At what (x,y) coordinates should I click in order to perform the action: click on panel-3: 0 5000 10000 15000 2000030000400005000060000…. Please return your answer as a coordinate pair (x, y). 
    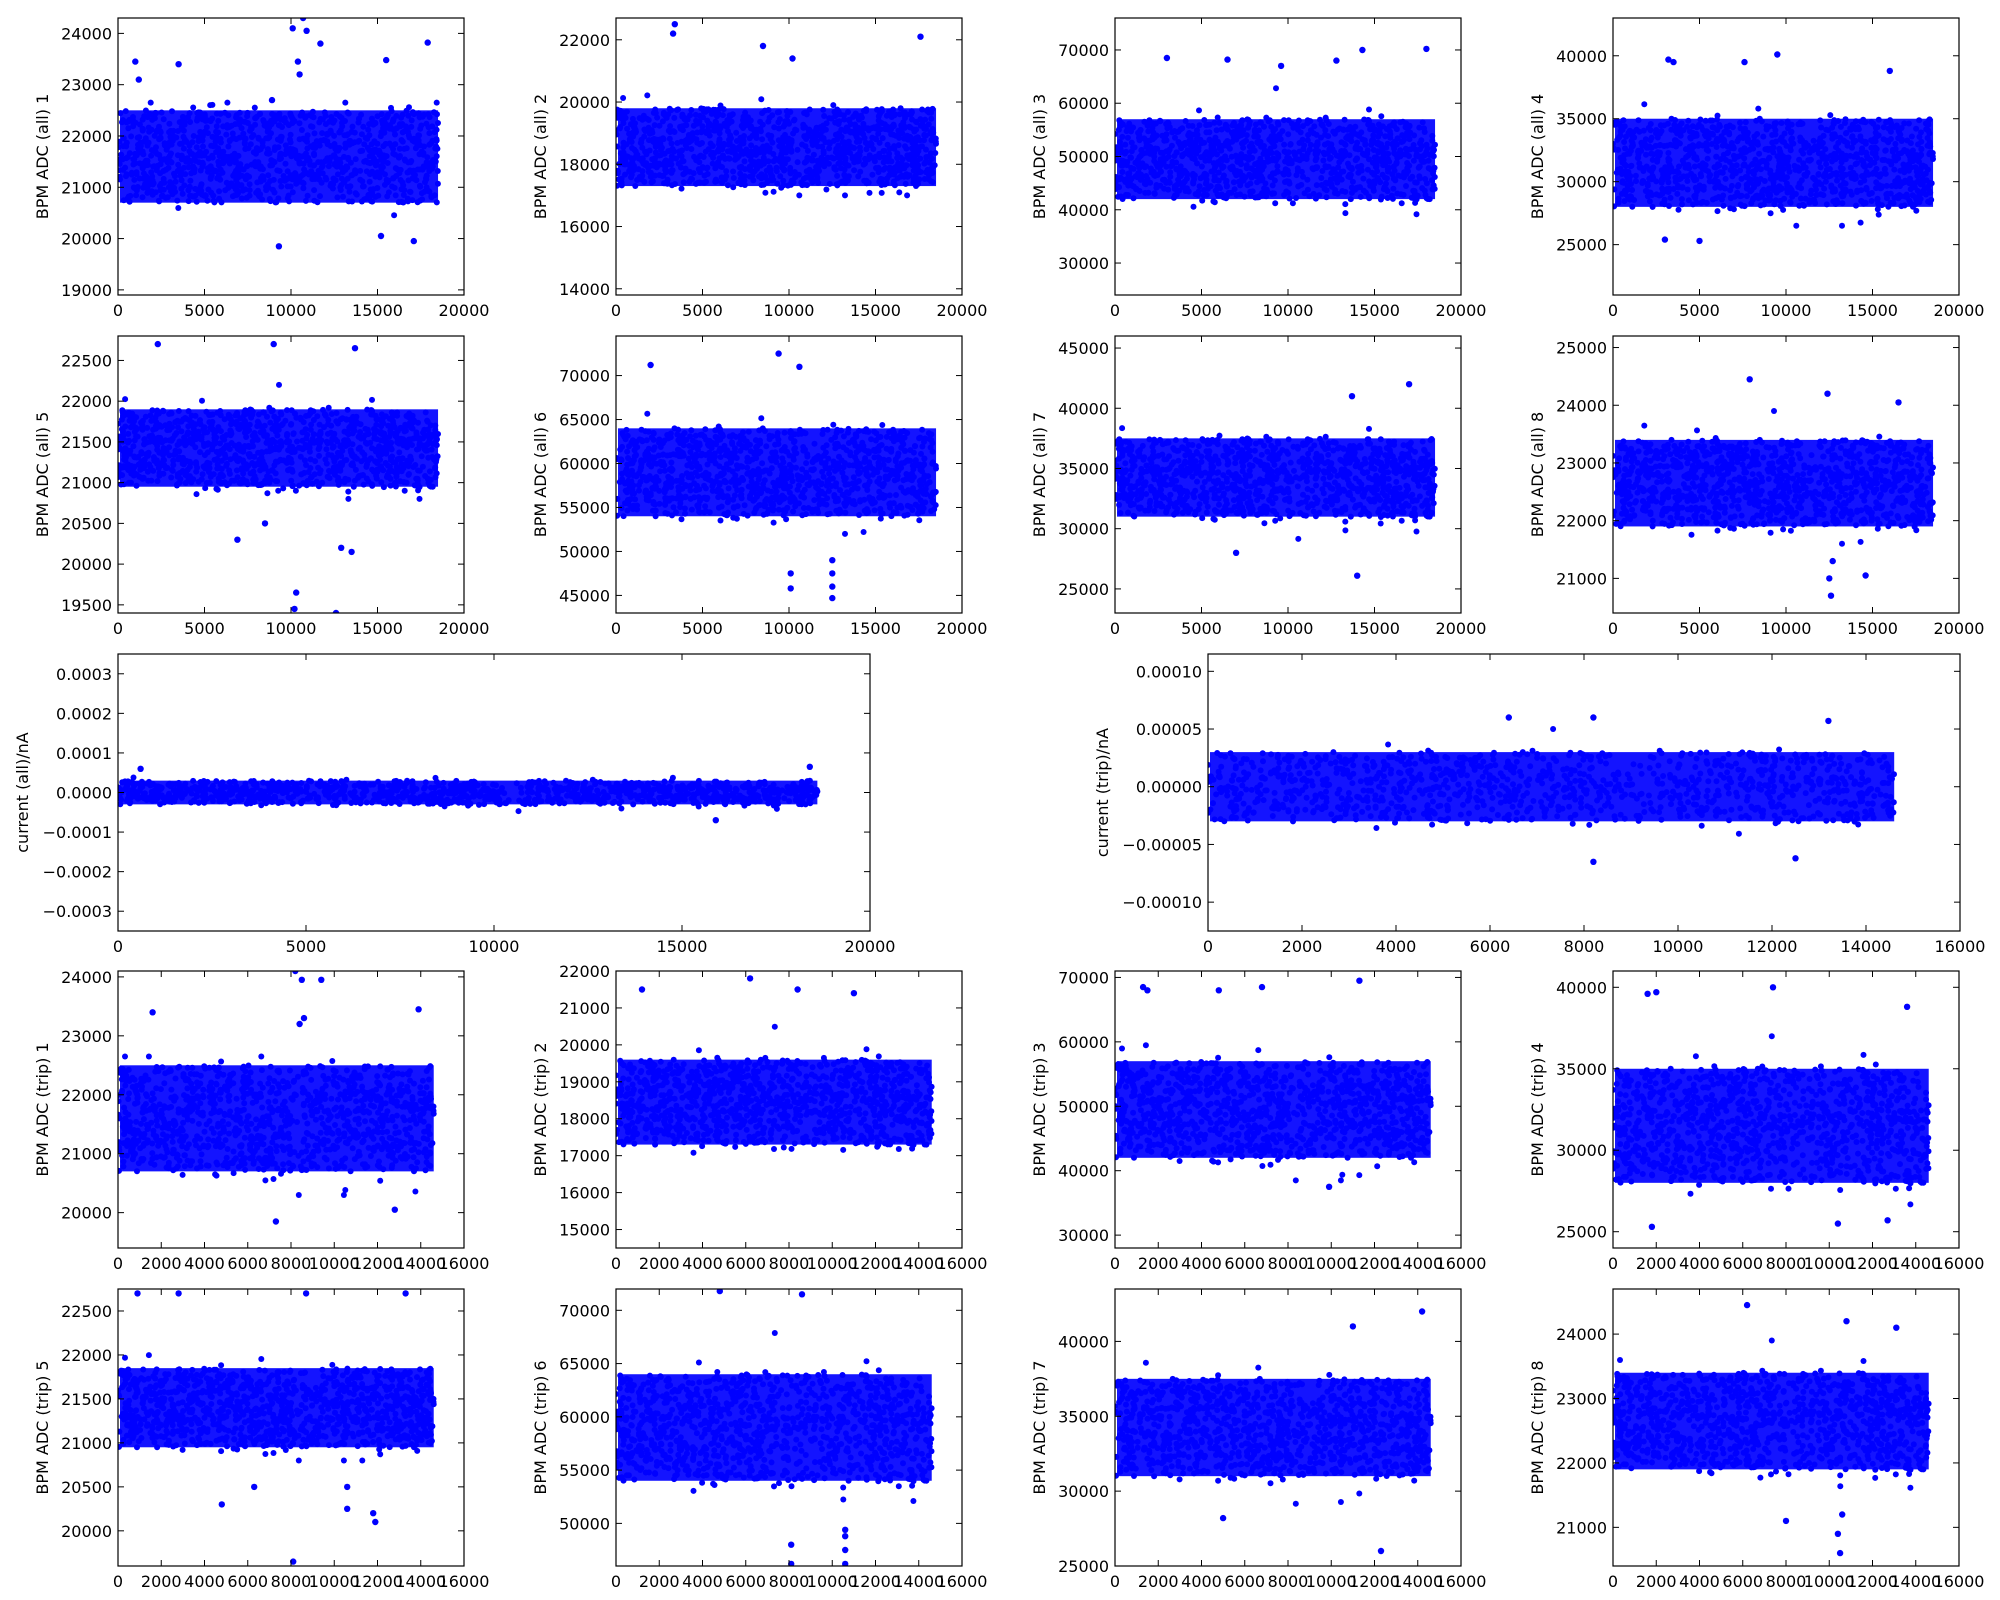
    Looking at the image, I should click on (1258, 168).